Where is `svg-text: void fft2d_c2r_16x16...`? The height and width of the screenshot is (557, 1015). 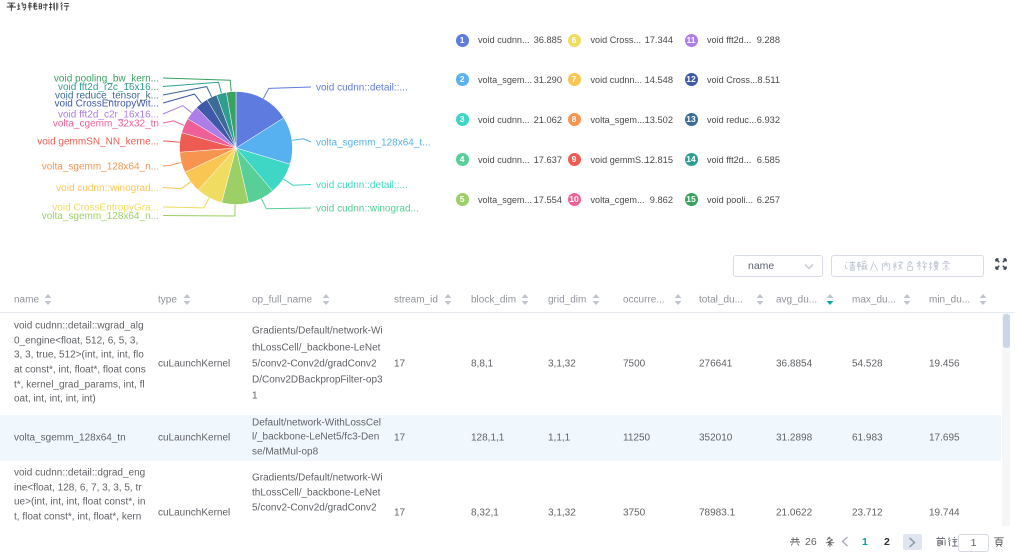 svg-text: void fft2d_c2r_16x16... is located at coordinates (108, 115).